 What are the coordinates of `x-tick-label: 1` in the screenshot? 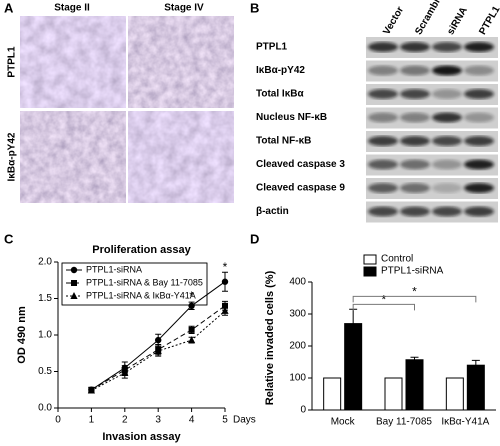 It's located at (92, 420).